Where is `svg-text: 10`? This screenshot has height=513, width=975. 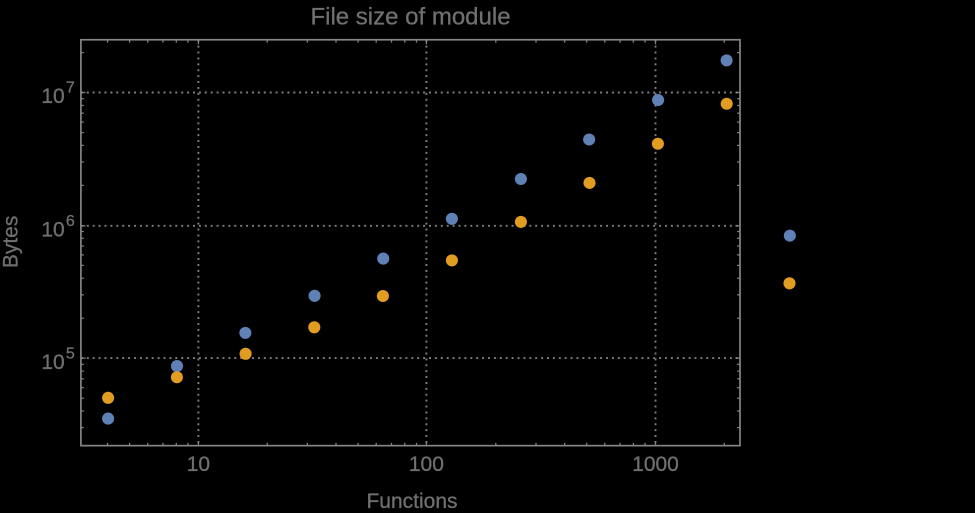
svg-text: 10 is located at coordinates (198, 464).